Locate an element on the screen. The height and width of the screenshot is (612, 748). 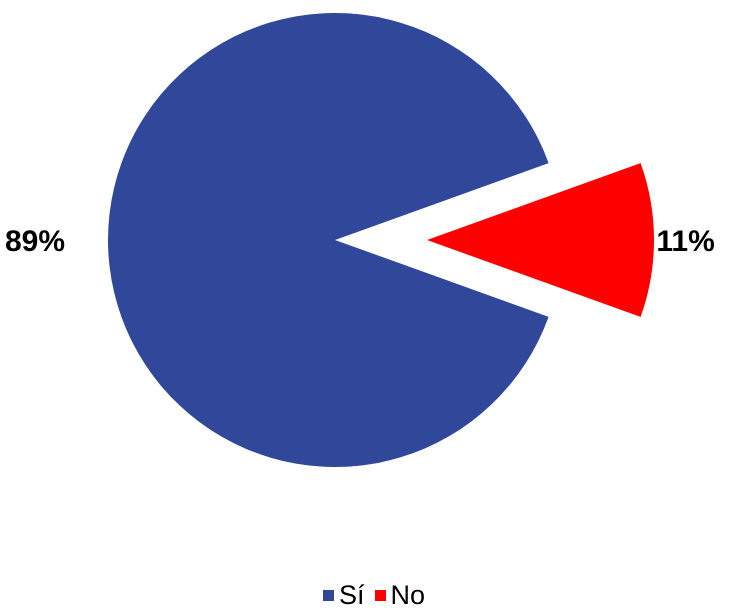
legend-item-si: Sí is located at coordinates (343, 595).